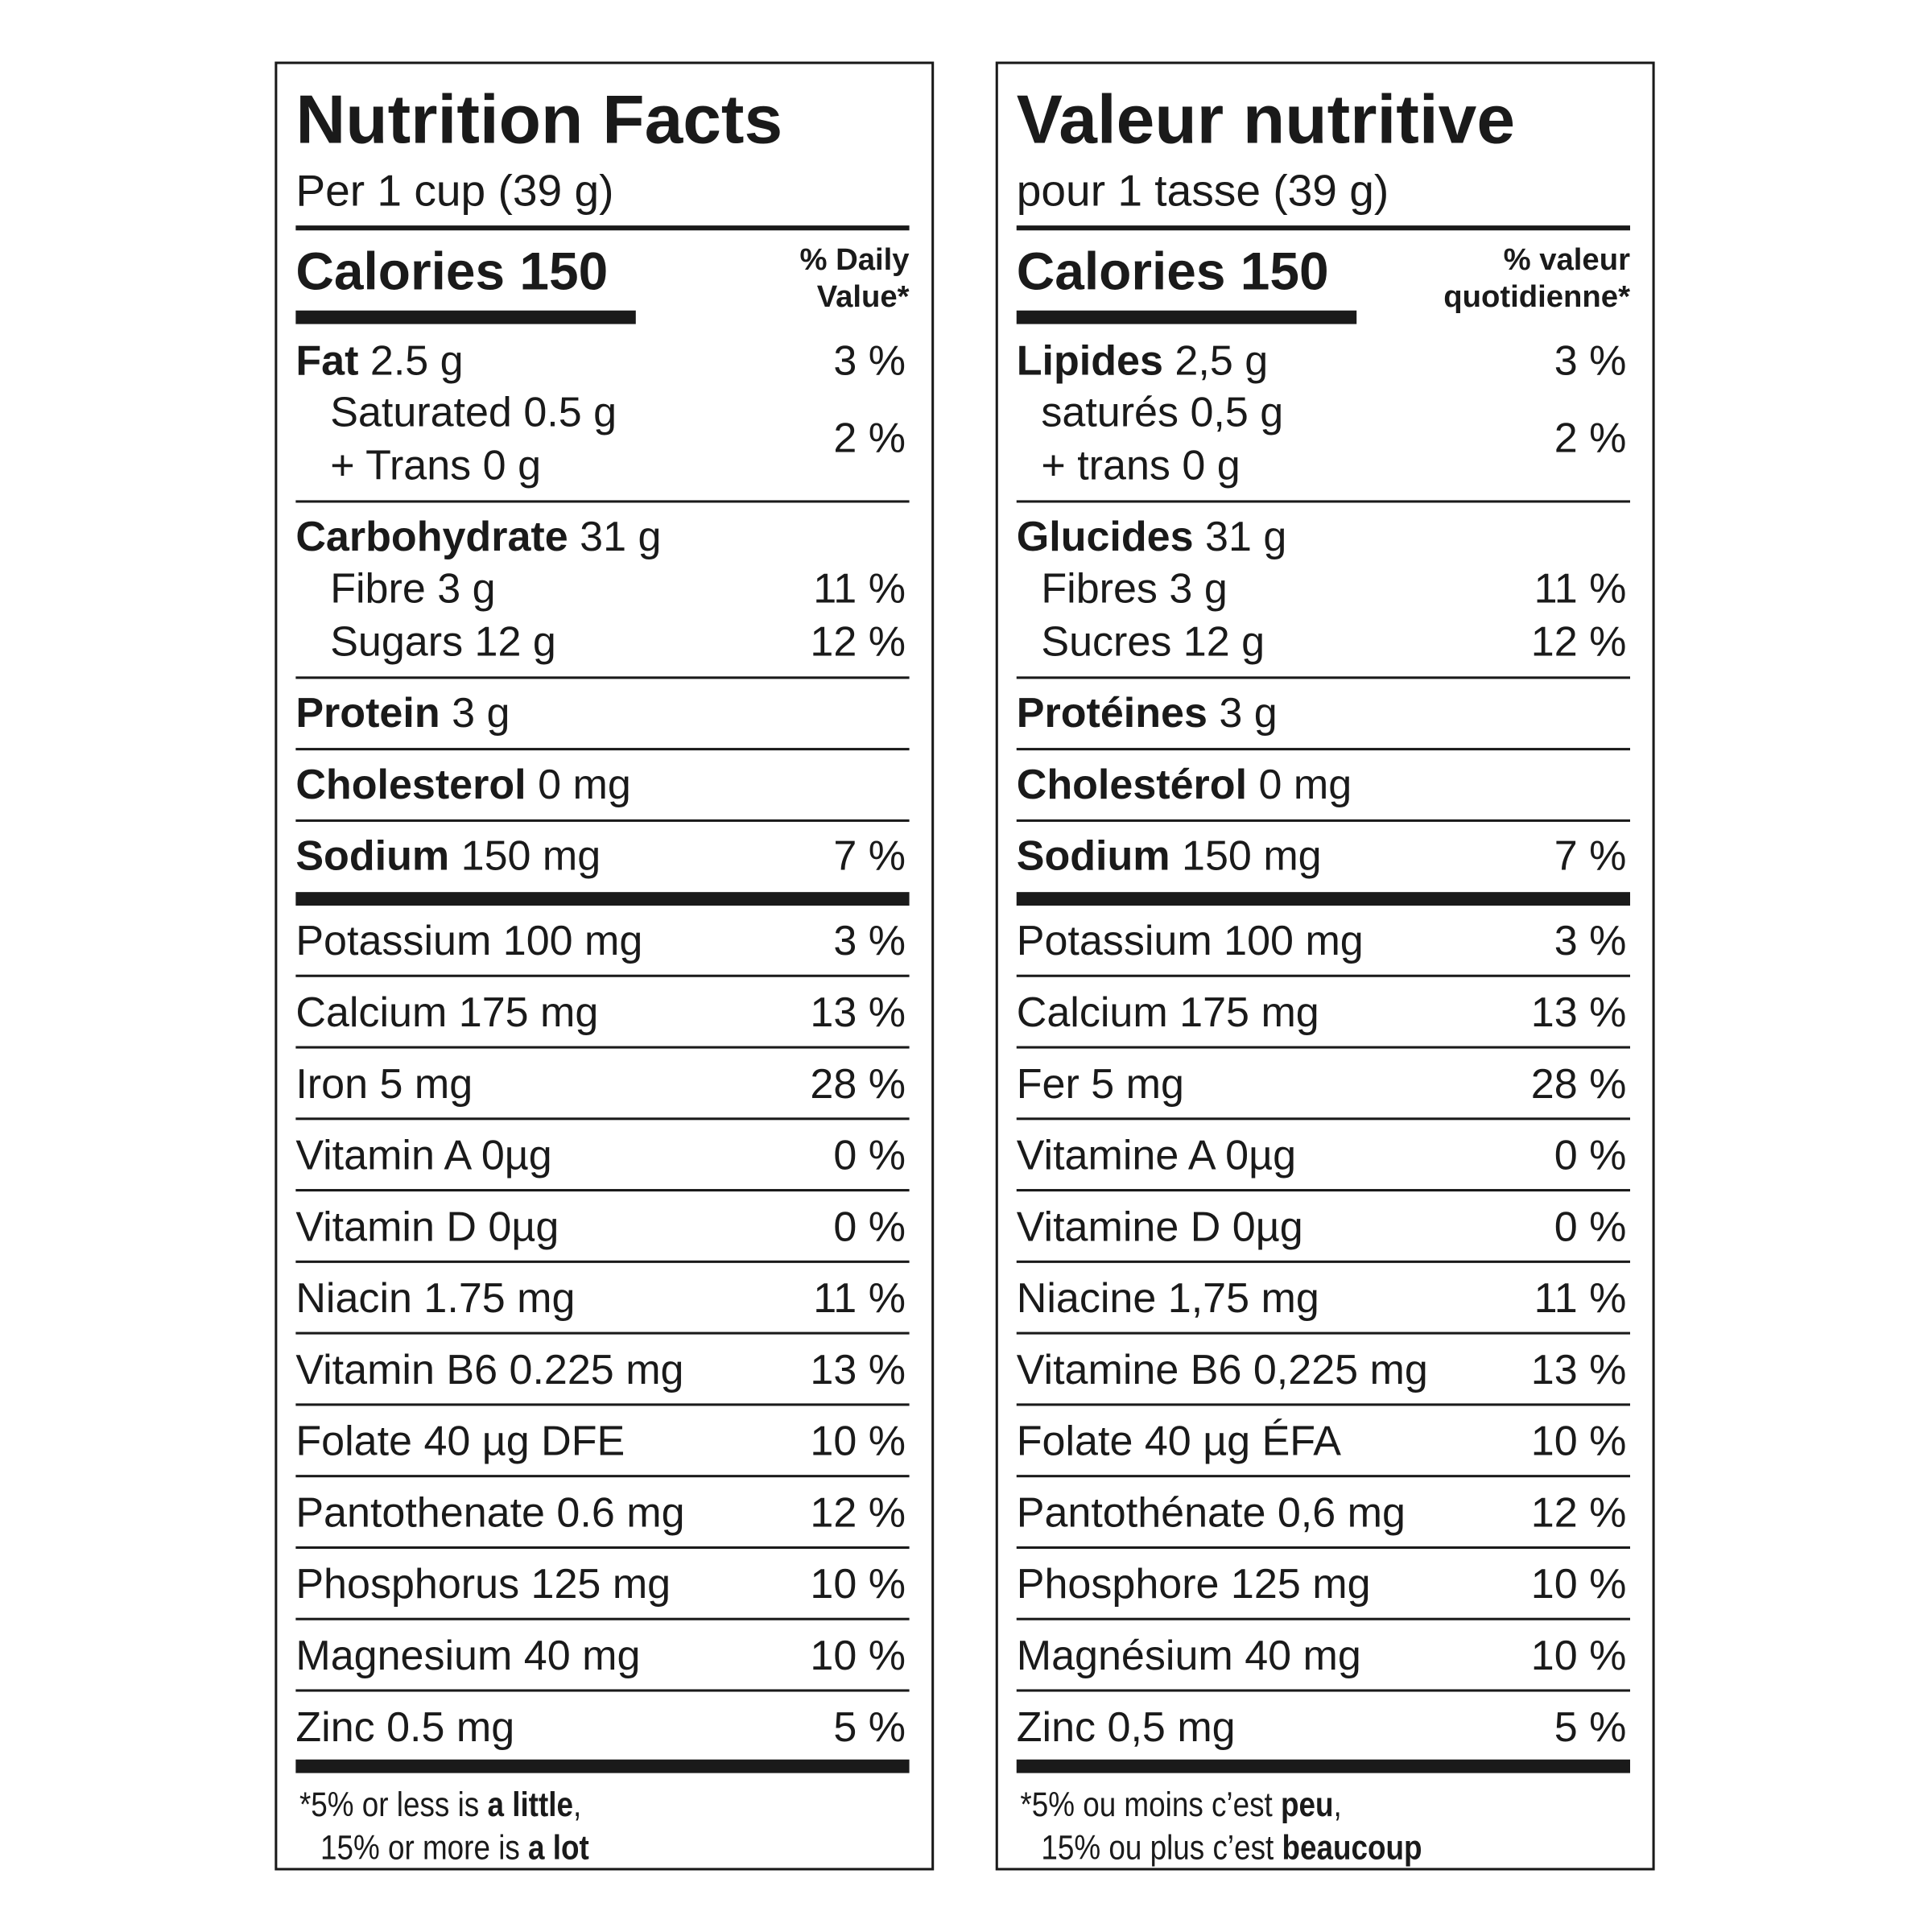 This screenshot has height=1932, width=1932. What do you see at coordinates (423, 1155) in the screenshot?
I see `mineral: Vitamin A 0µg` at bounding box center [423, 1155].